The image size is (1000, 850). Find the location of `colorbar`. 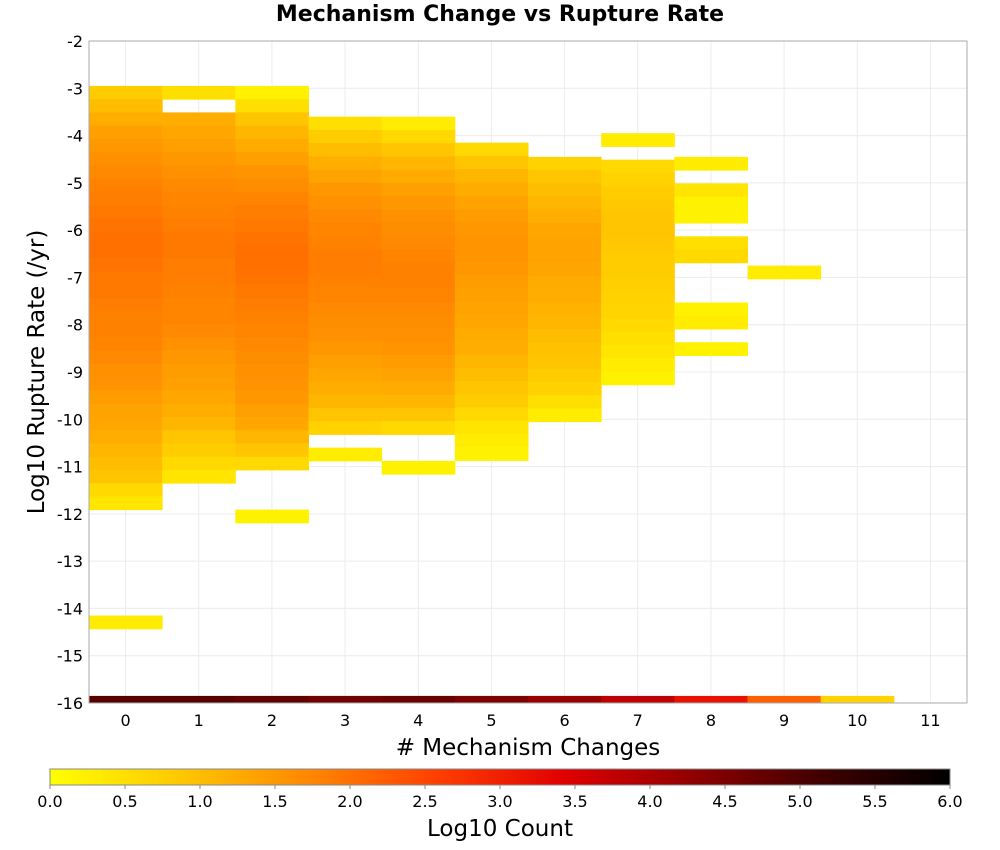

colorbar is located at coordinates (500, 777).